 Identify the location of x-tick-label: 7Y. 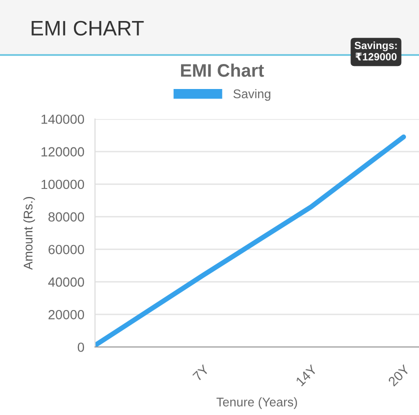
(201, 373).